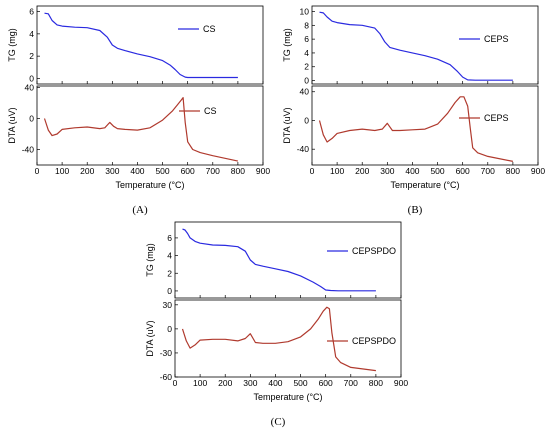 This screenshot has width=550, height=431. I want to click on dta-ytick-label: 30, so click(168, 305).